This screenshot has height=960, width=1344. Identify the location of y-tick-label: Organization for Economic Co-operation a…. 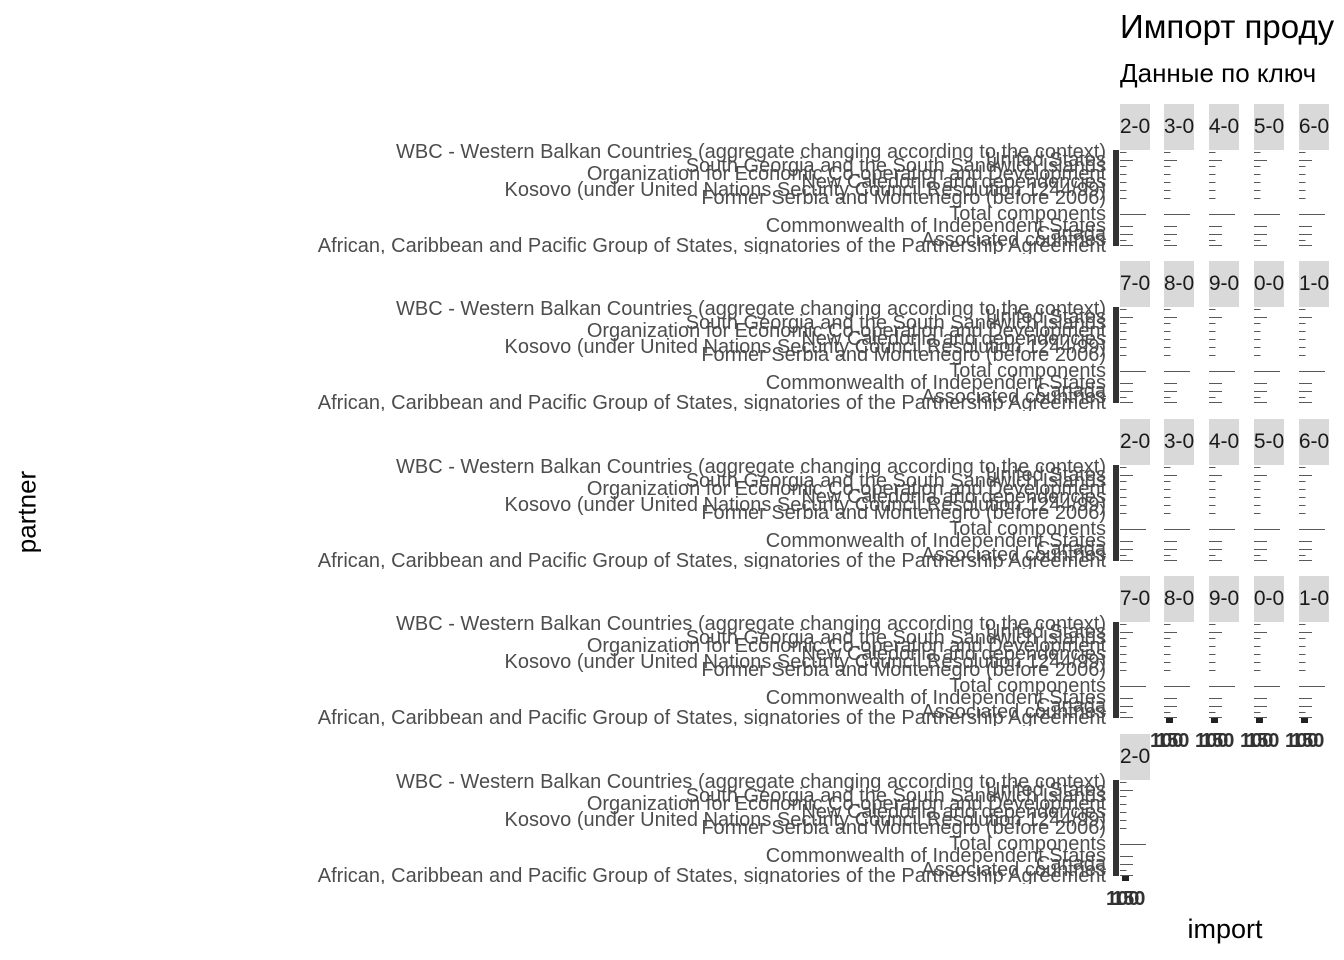
(846, 489).